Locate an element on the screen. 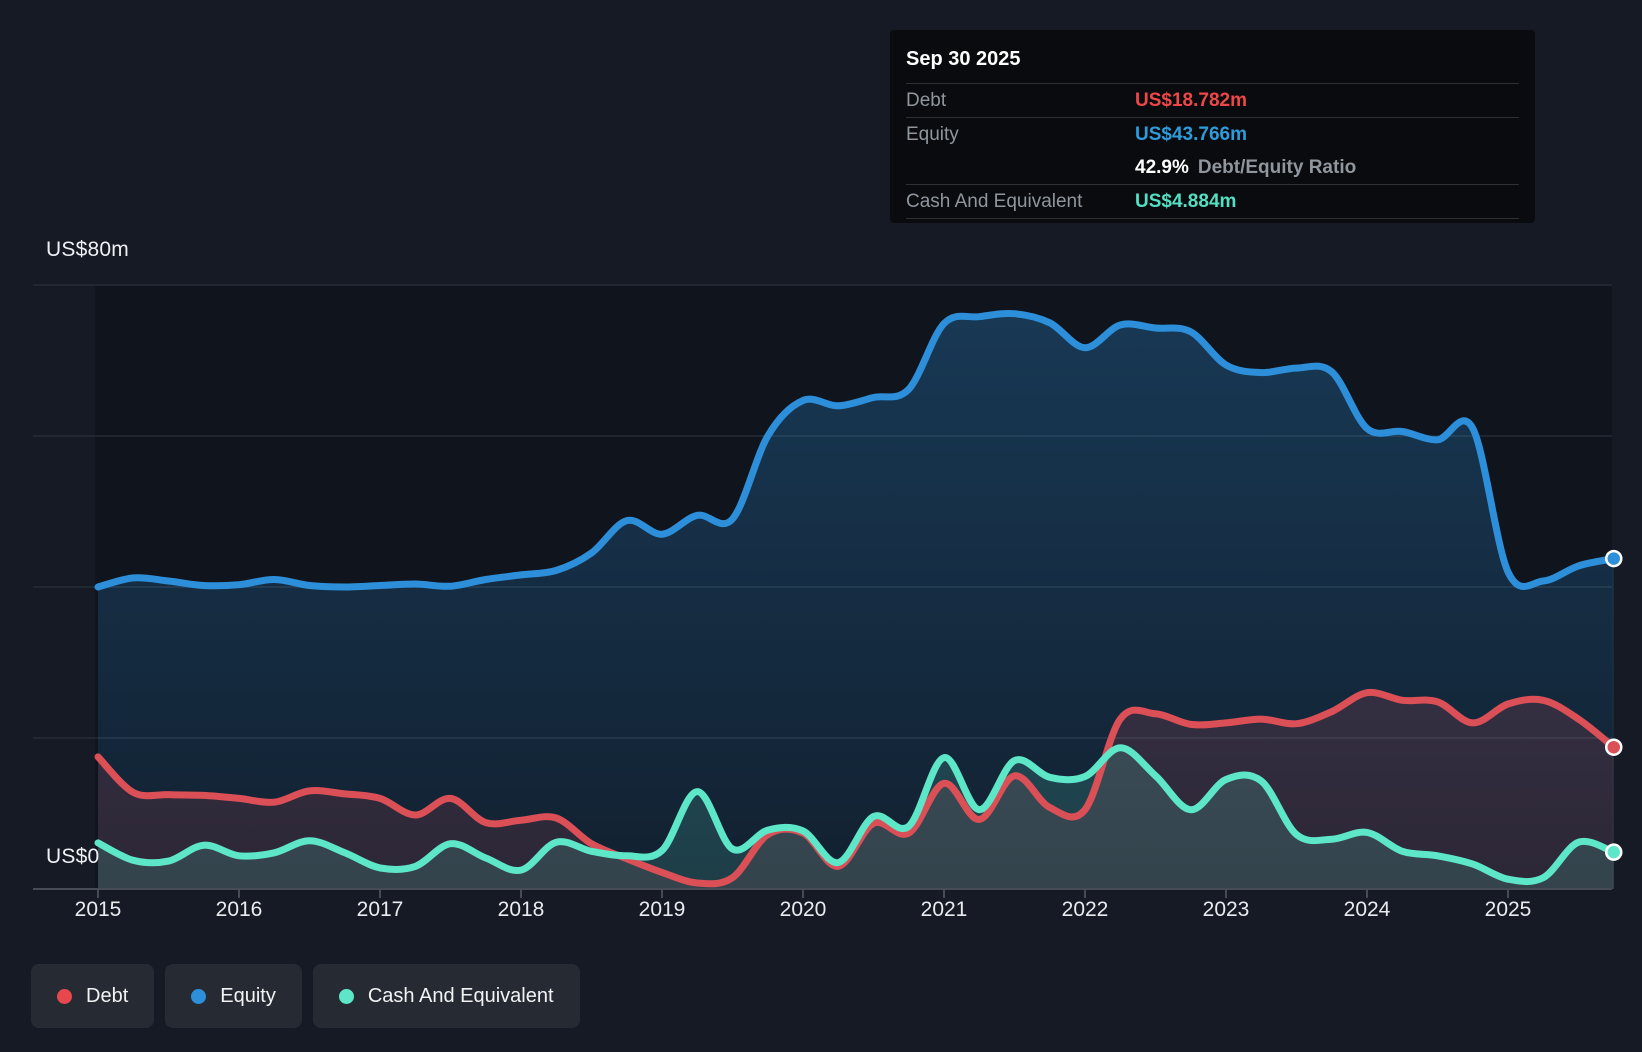  x-axis-label-2023: 2023 is located at coordinates (1226, 909).